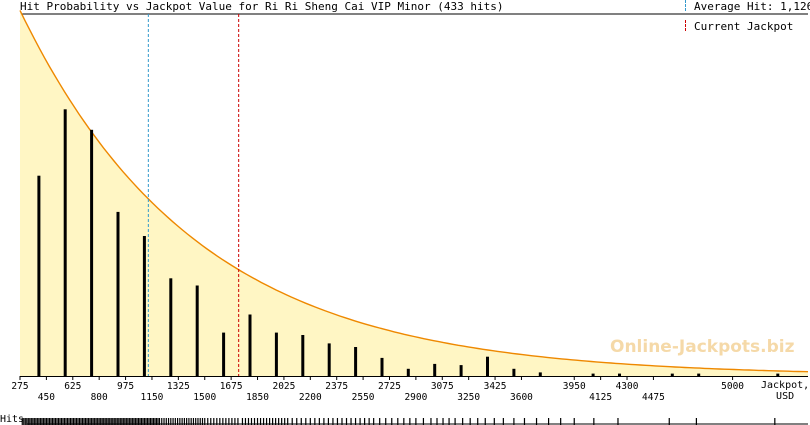 The width and height of the screenshot is (810, 425). What do you see at coordinates (468, 397) in the screenshot?
I see `x-tick-label: 3250` at bounding box center [468, 397].